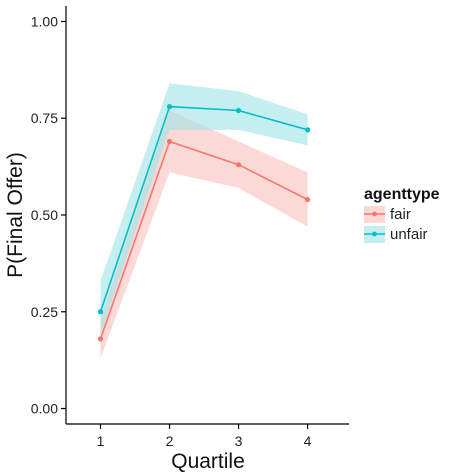 Image resolution: width=454 pixels, height=472 pixels. Describe the element at coordinates (308, 441) in the screenshot. I see `x-tick-label: 4` at that location.